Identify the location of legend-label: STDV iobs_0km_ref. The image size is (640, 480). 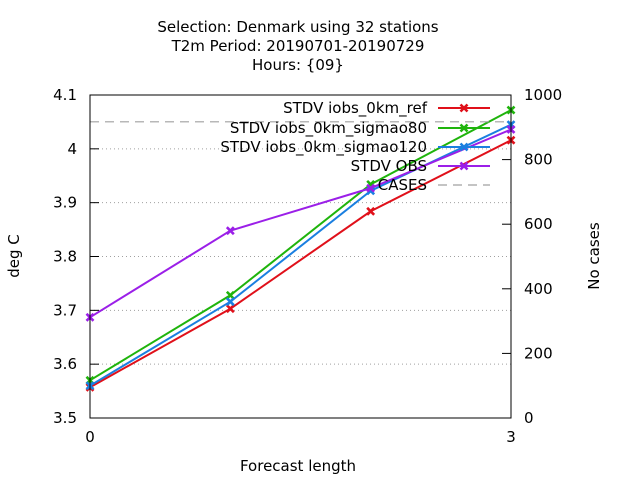
(355, 108).